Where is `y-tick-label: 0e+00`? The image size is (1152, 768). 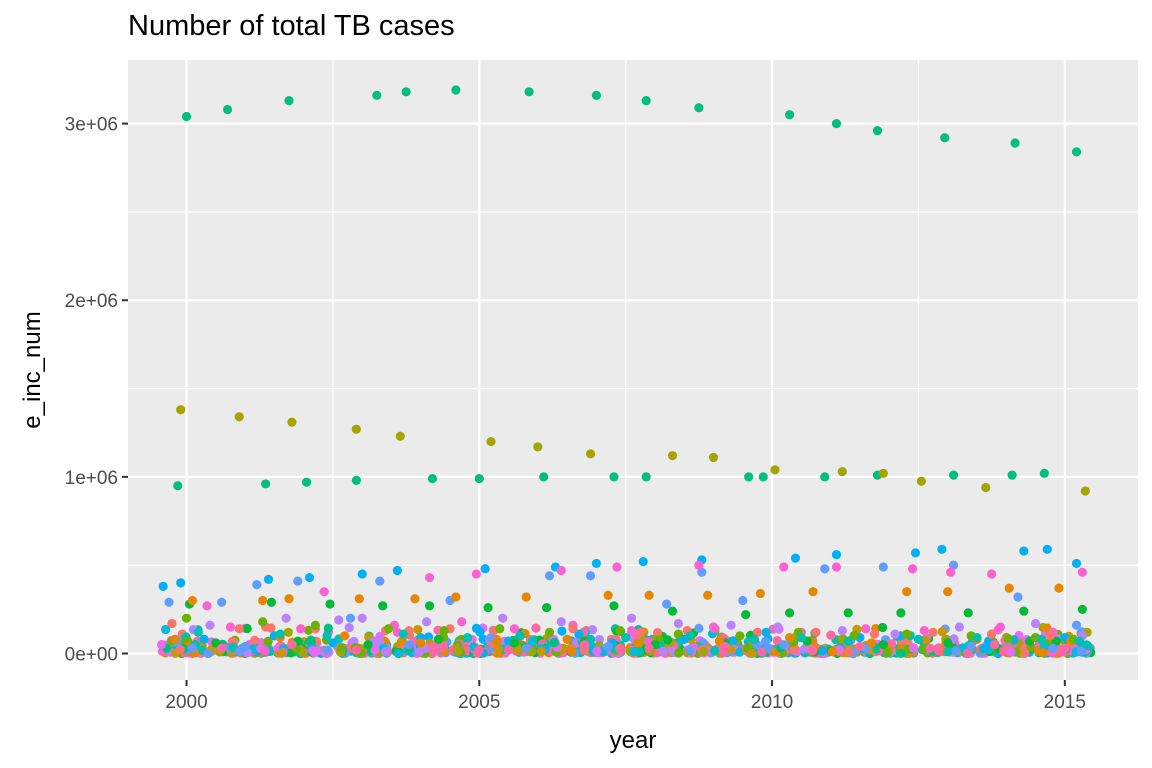
y-tick-label: 0e+00 is located at coordinates (91, 655).